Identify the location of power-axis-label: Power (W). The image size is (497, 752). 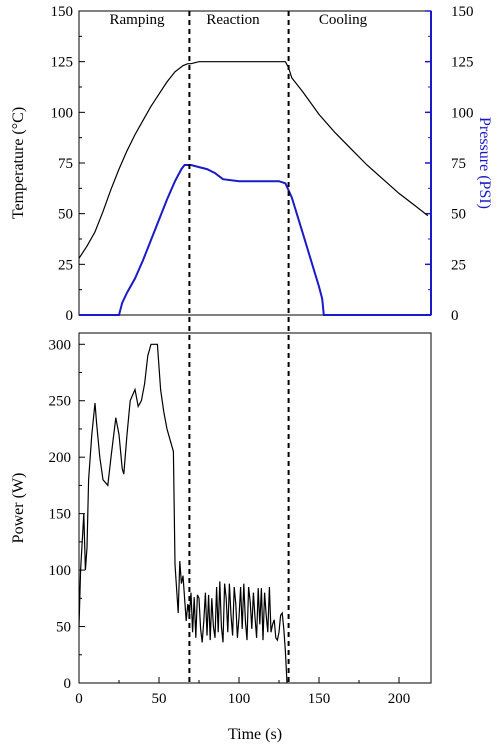
(18, 508).